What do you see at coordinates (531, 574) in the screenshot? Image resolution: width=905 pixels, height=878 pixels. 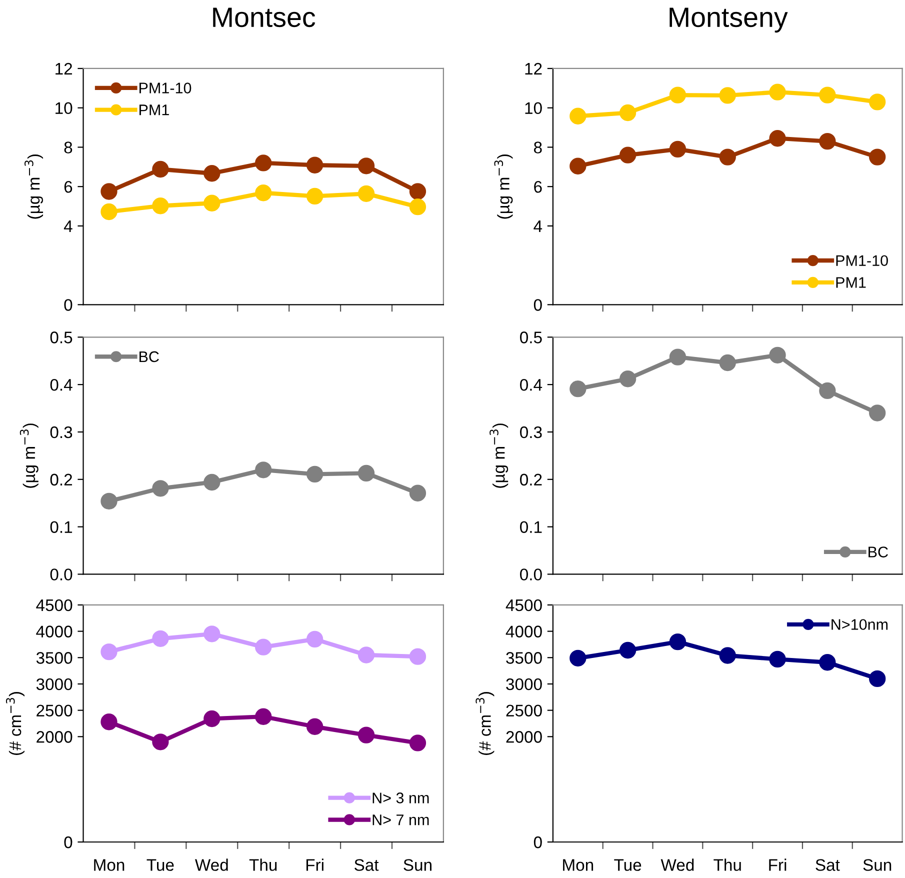 I see `y-tick-label: 0.0` at bounding box center [531, 574].